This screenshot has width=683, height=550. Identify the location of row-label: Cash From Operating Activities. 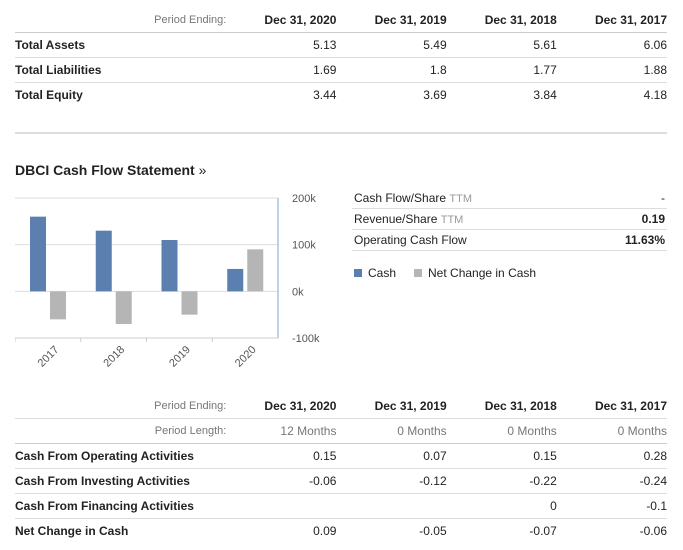
(121, 456).